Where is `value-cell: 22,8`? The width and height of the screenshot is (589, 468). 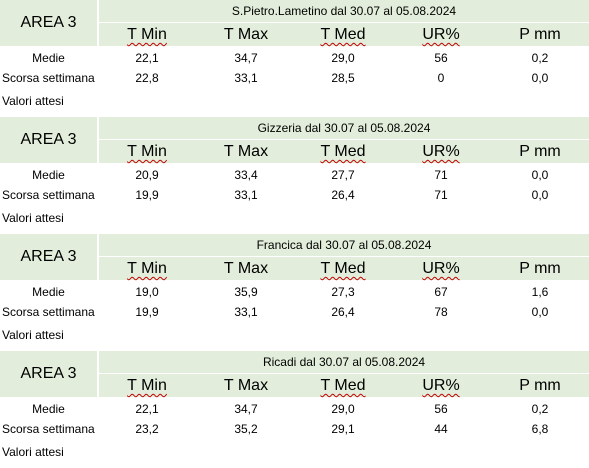 value-cell: 22,8 is located at coordinates (147, 78).